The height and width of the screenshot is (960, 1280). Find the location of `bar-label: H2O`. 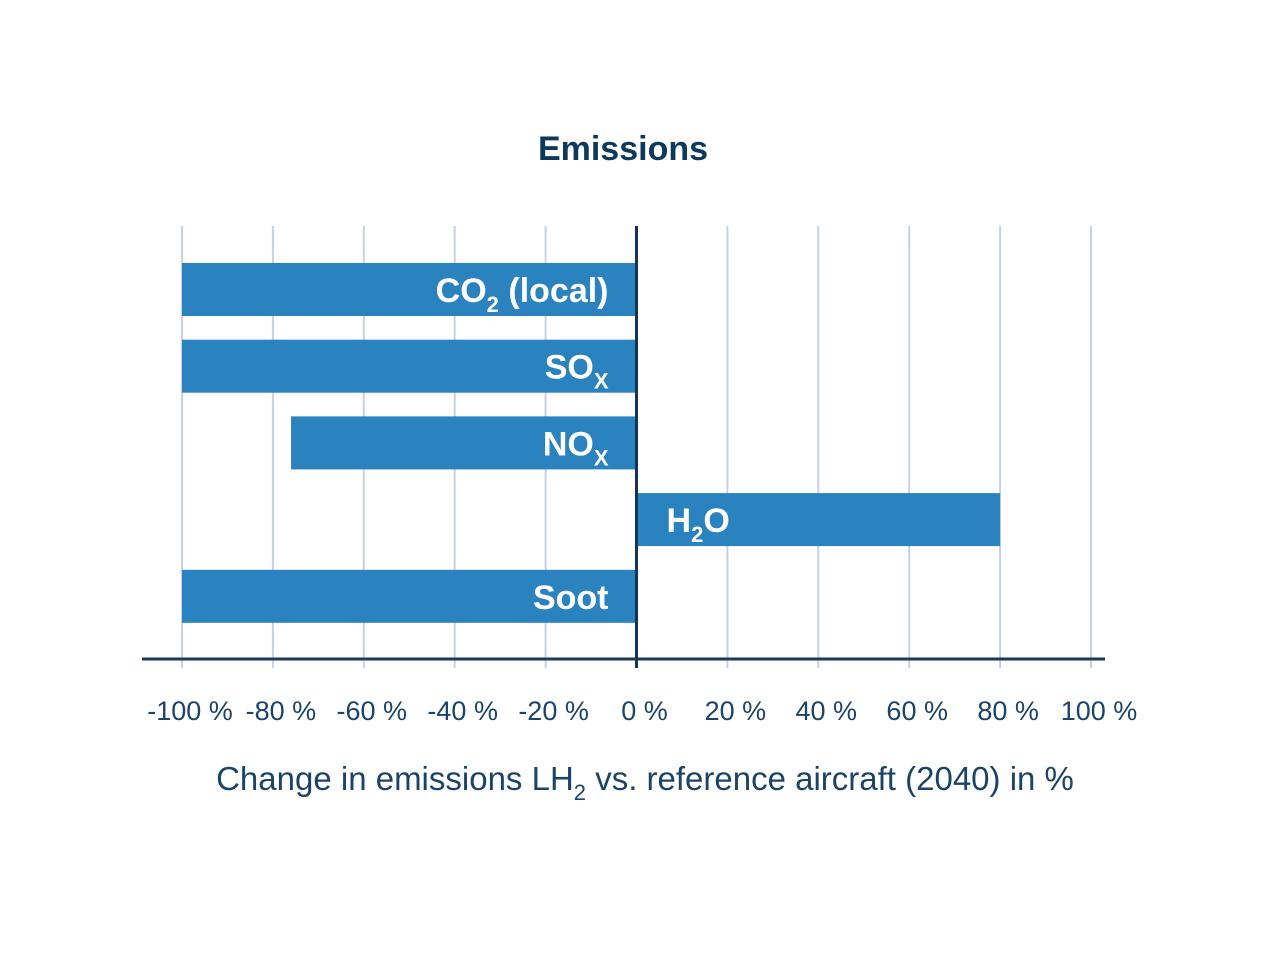

bar-label: H2O is located at coordinates (698, 524).